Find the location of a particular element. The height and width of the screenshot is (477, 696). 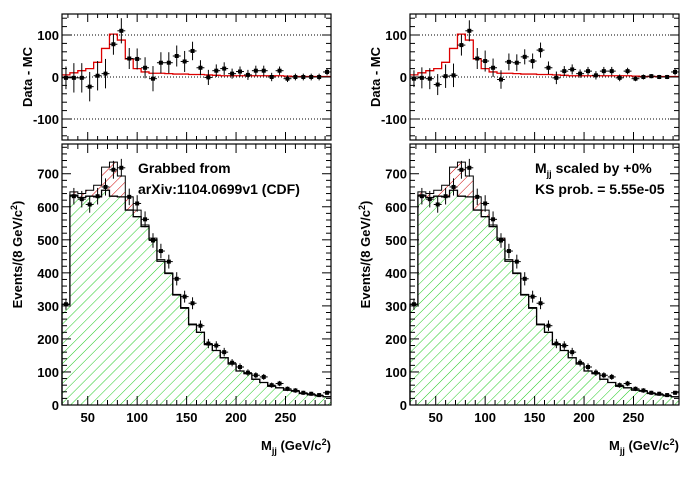

x-axis-label: Mjj (GeV/c2) is located at coordinates (296, 446).